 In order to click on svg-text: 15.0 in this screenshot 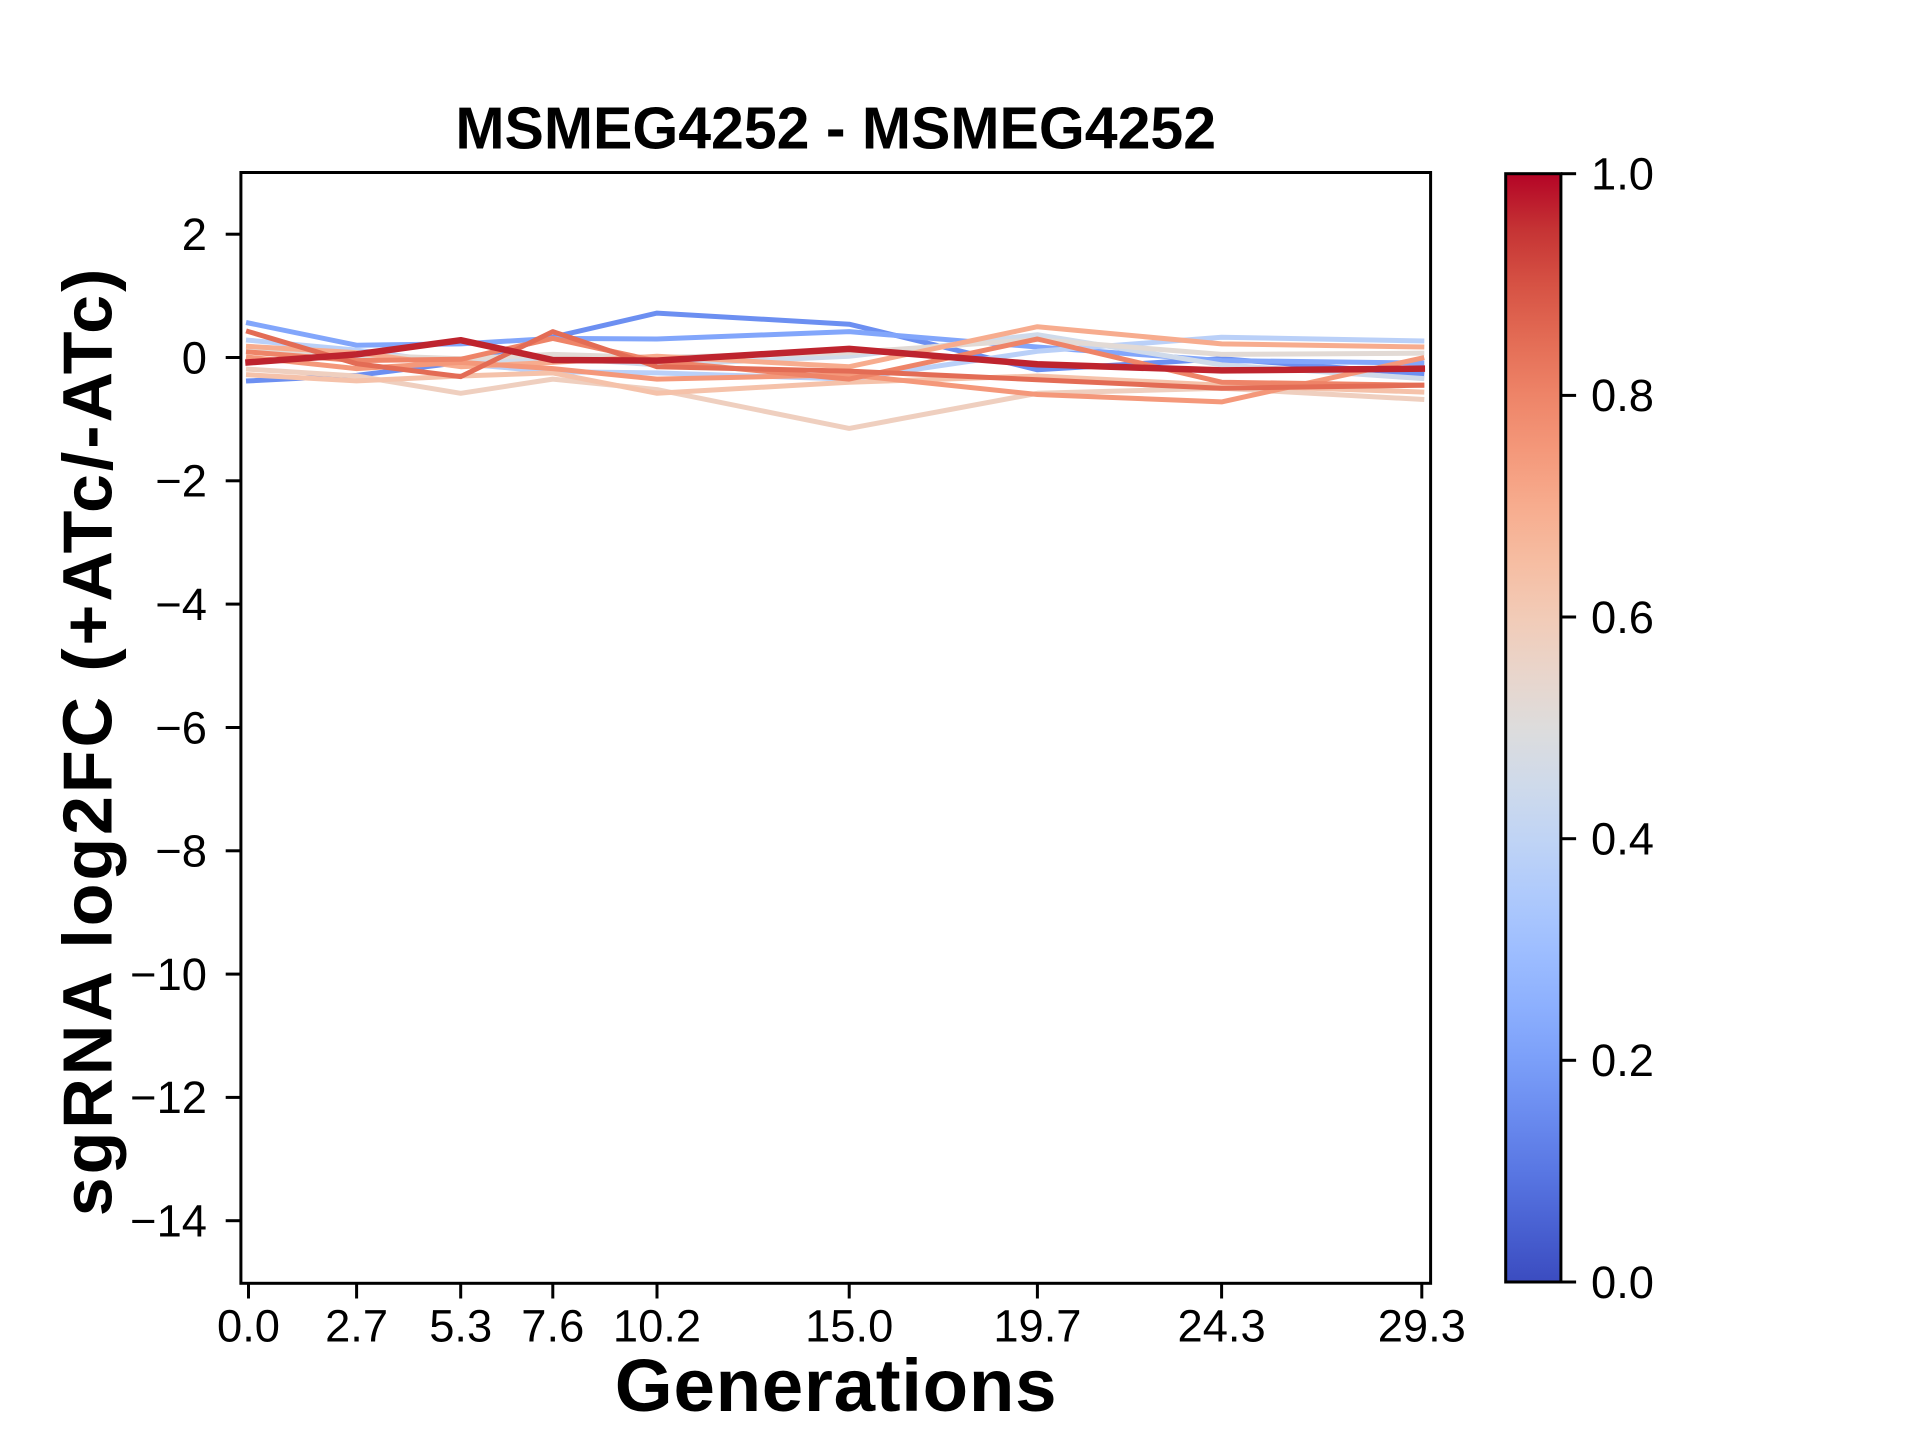, I will do `click(849, 1326)`.